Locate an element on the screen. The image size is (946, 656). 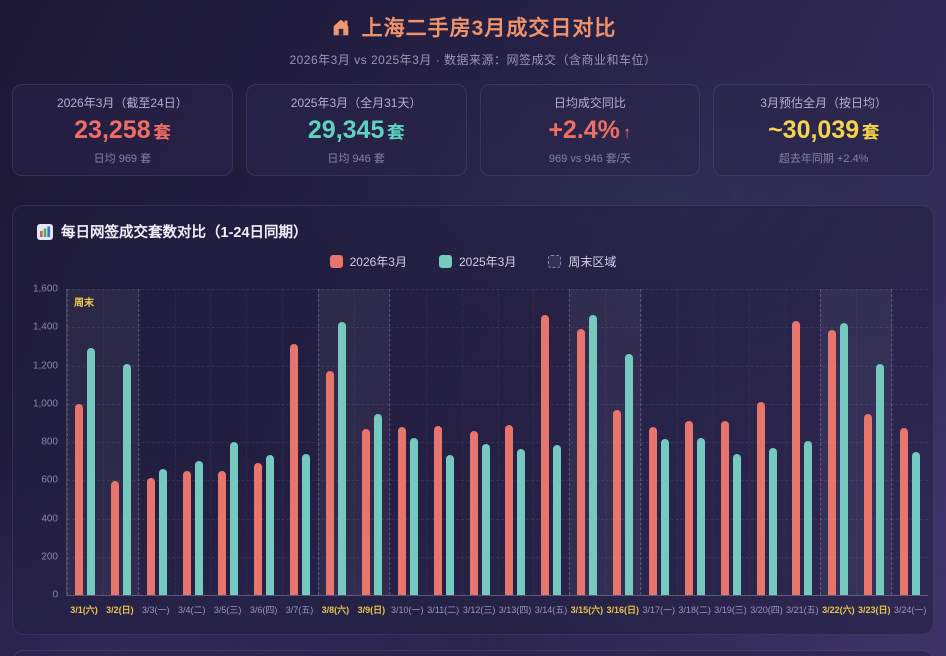
x-tick-label: 3/22(六) is located at coordinates (838, 610).